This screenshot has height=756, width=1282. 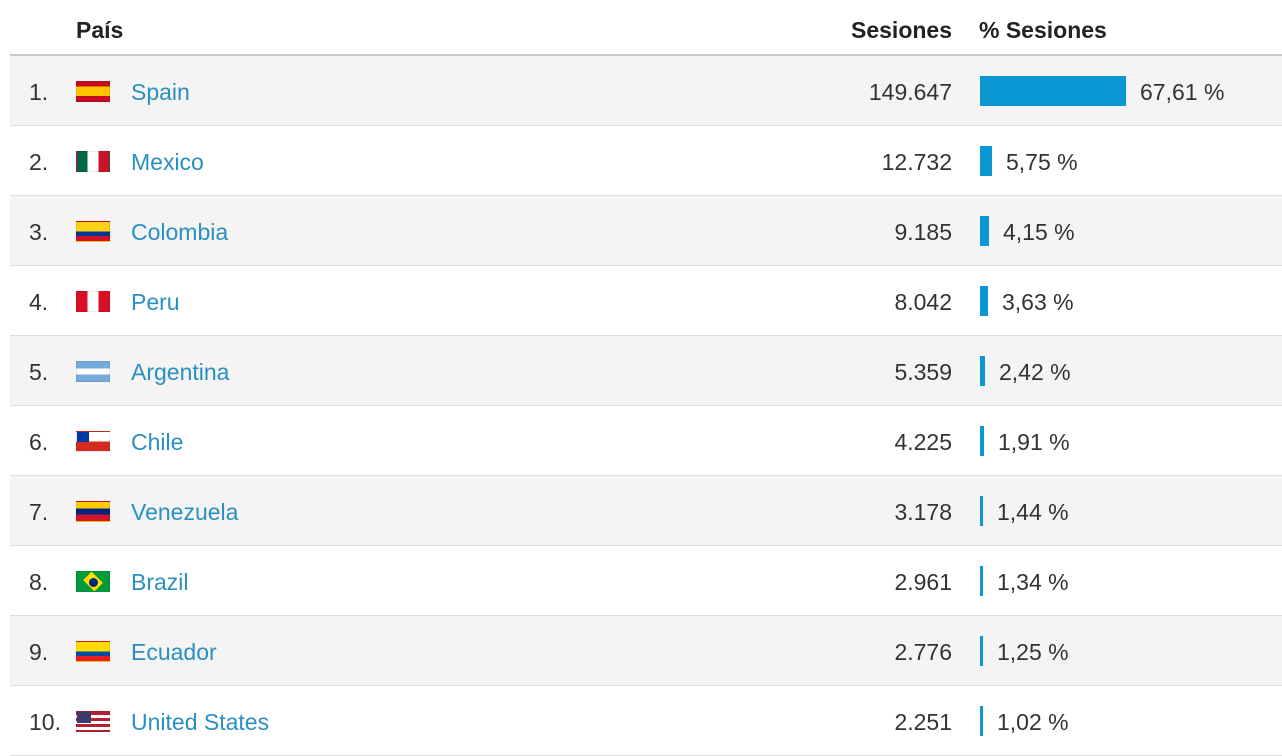 I want to click on sessions-percentage: 1,25 %, so click(x=1033, y=652).